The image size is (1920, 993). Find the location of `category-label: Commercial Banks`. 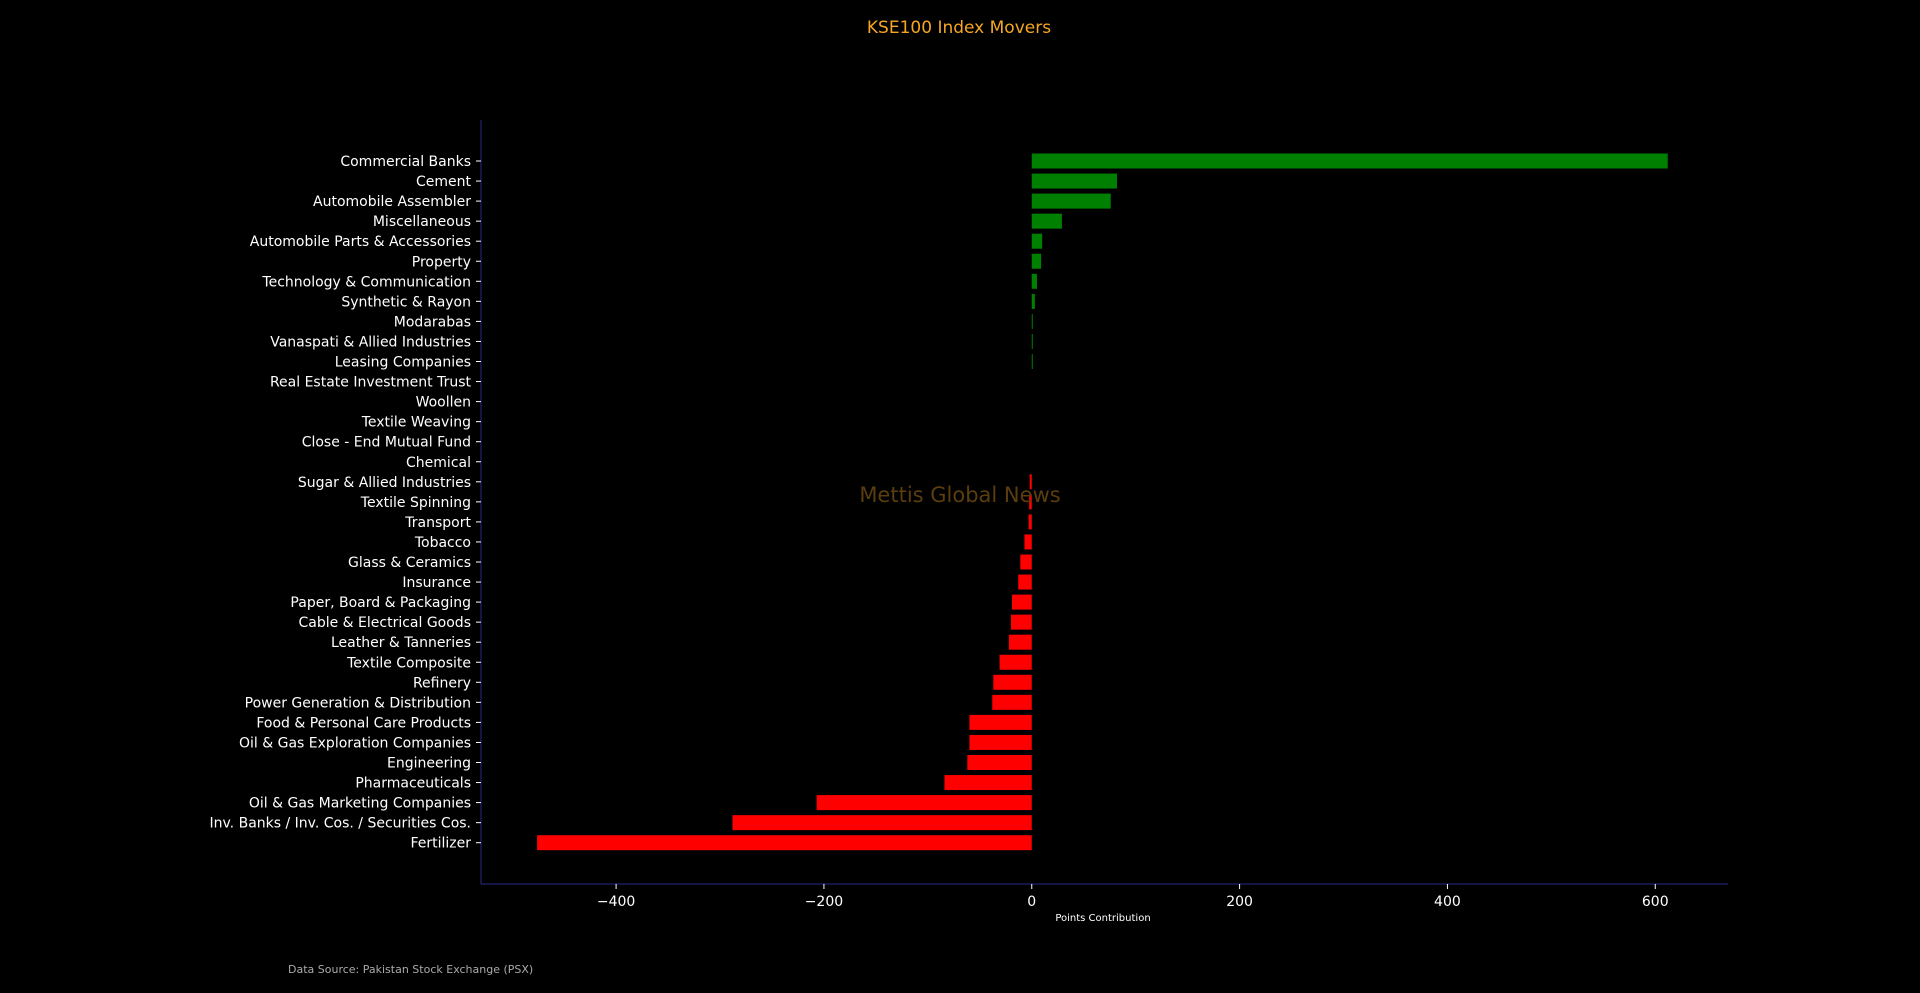

category-label: Commercial Banks is located at coordinates (405, 162).